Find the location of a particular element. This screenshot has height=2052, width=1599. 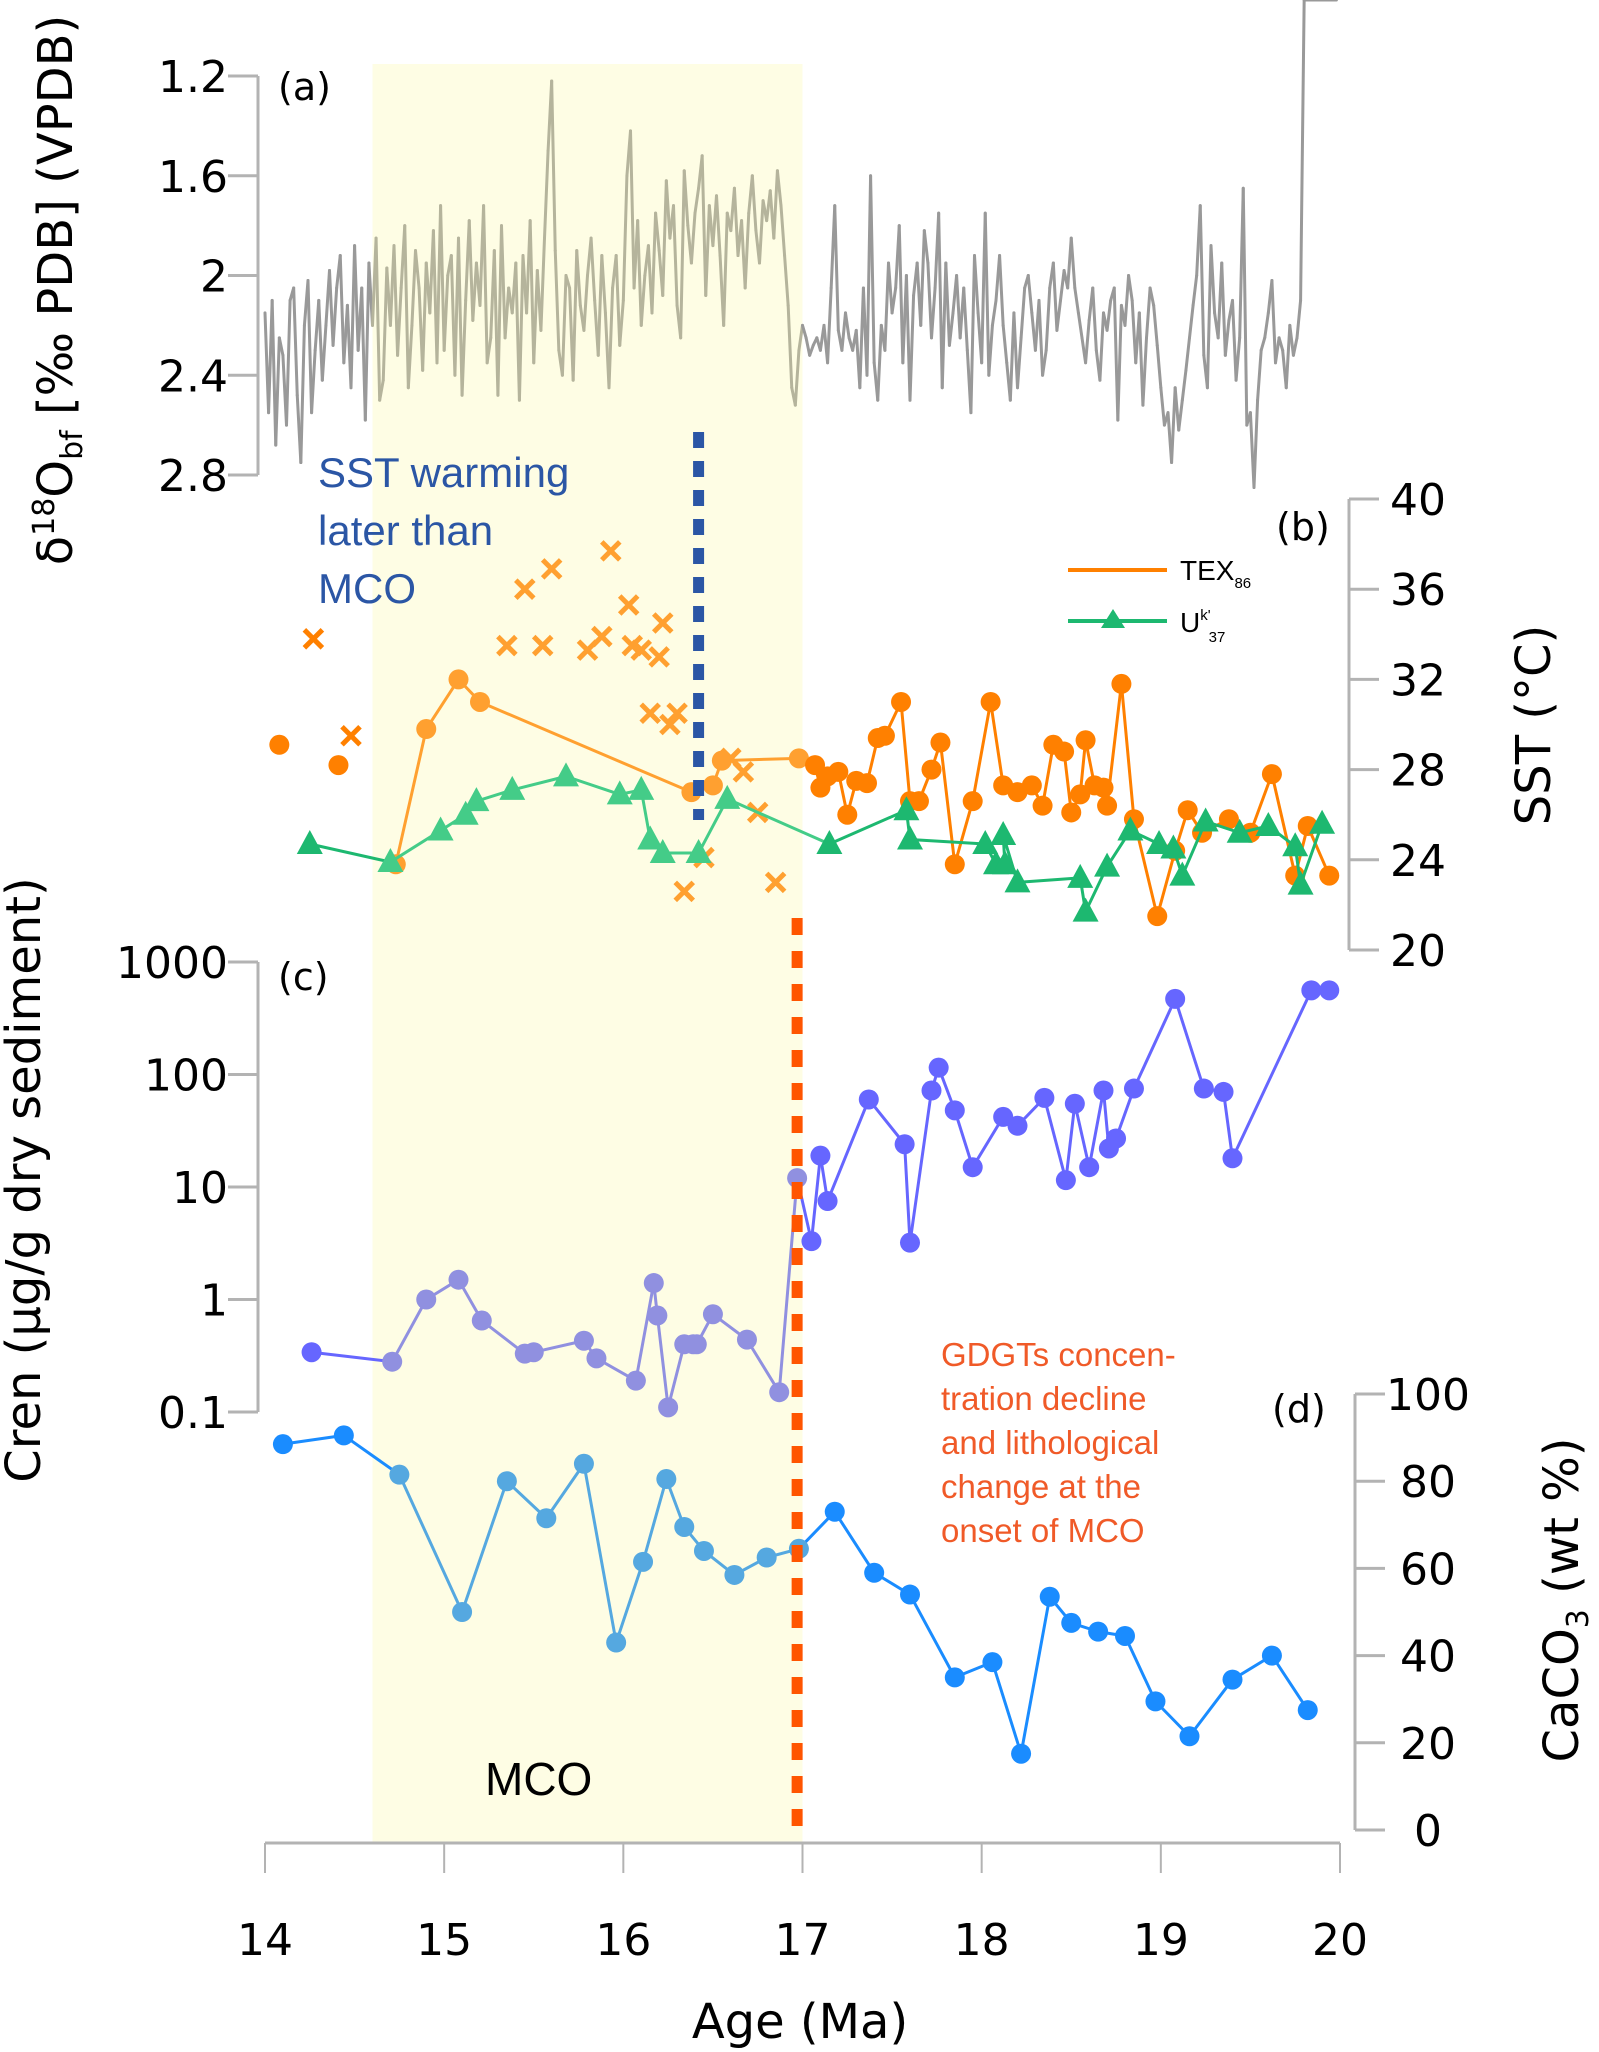

panel-label-d: (d) is located at coordinates (1299, 1409).